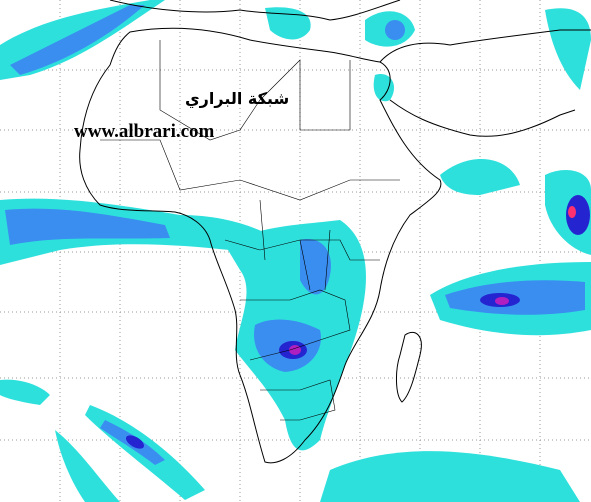  Describe the element at coordinates (255, 10) in the screenshot. I see `europe-coast` at that location.